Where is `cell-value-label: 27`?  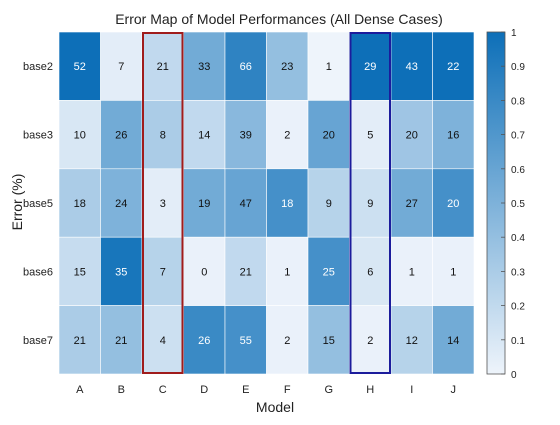
cell-value-label: 27 is located at coordinates (412, 204).